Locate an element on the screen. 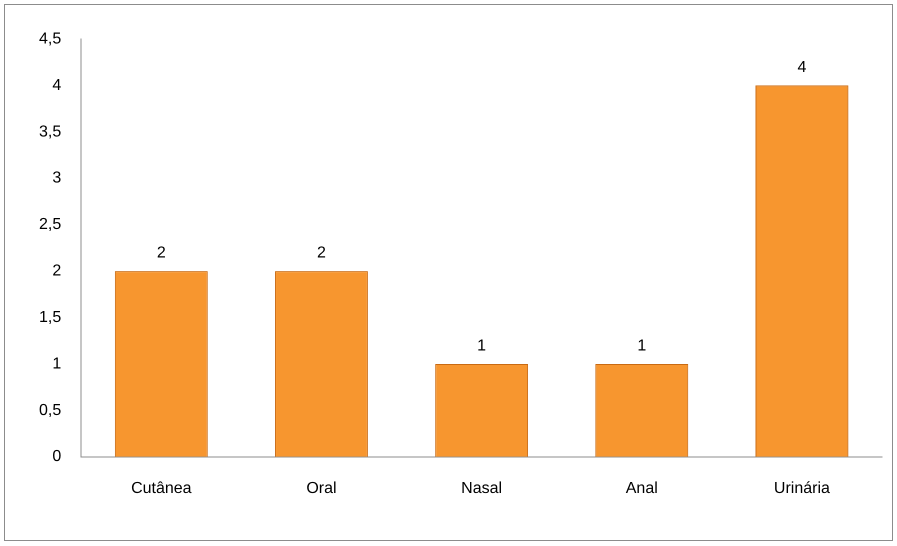  y-tick-label: 3 is located at coordinates (57, 178).